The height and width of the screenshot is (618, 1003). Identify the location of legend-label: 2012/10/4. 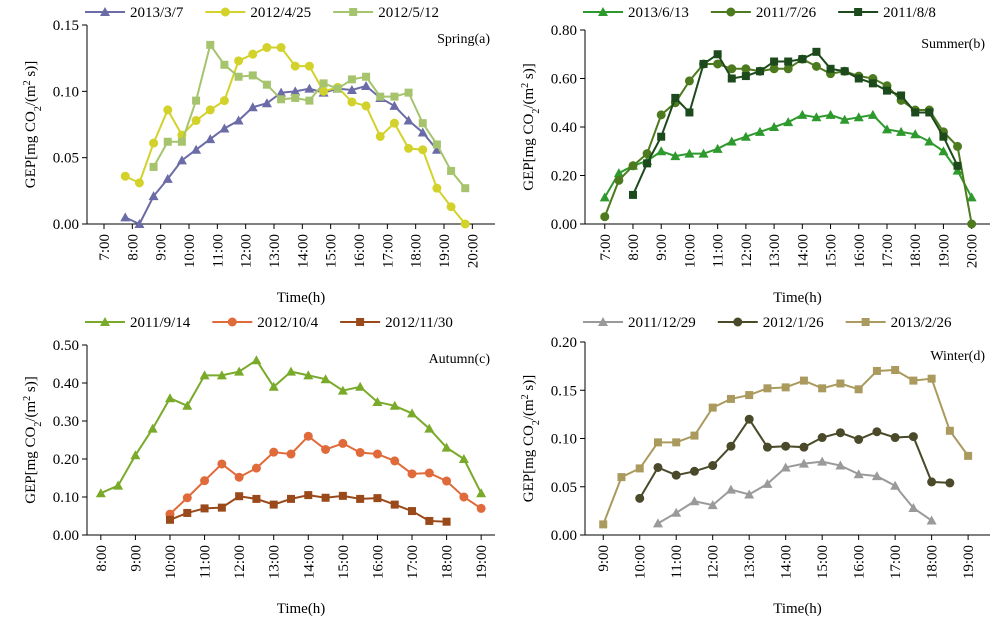
(287, 323).